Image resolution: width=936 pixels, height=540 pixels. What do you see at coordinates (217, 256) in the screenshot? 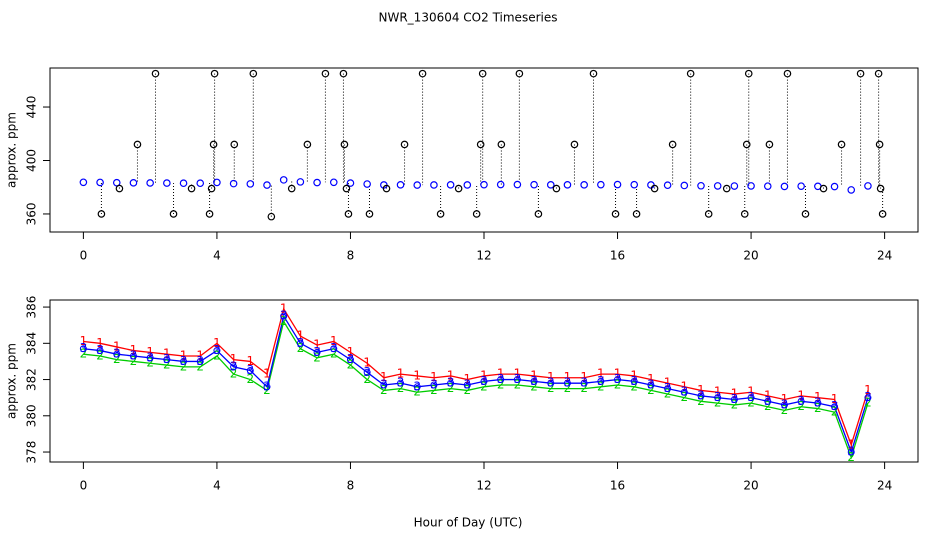
I see `x-tick-label: 4` at bounding box center [217, 256].